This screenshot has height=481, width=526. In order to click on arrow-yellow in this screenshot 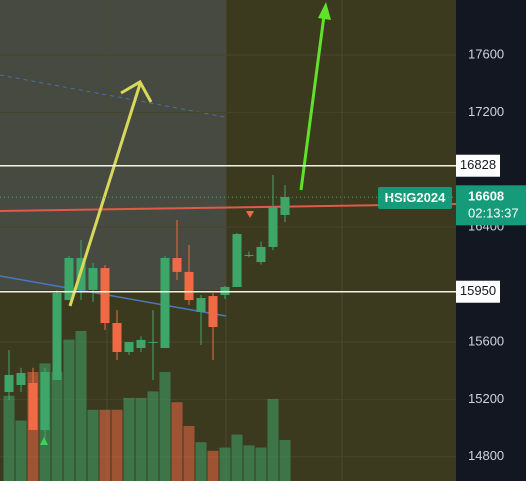, I will do `click(105, 195)`.